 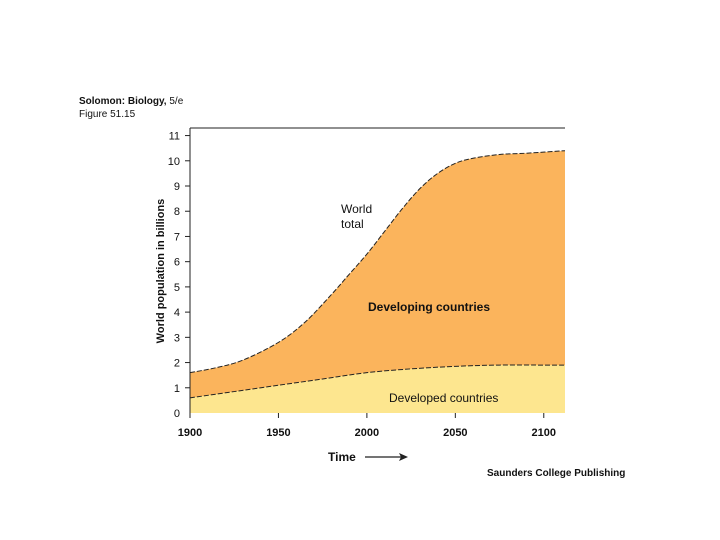 I want to click on x-tick-label-2100: 2100, so click(x=544, y=433).